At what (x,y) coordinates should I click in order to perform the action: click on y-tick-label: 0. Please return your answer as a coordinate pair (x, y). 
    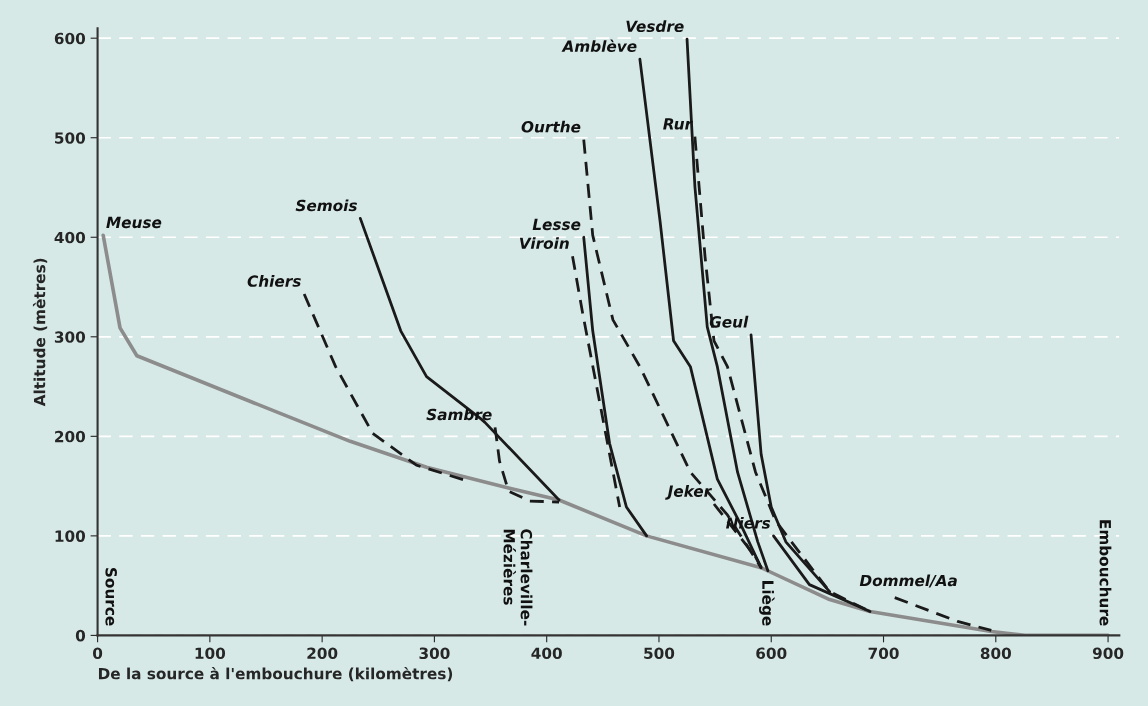
    Looking at the image, I should click on (80, 635).